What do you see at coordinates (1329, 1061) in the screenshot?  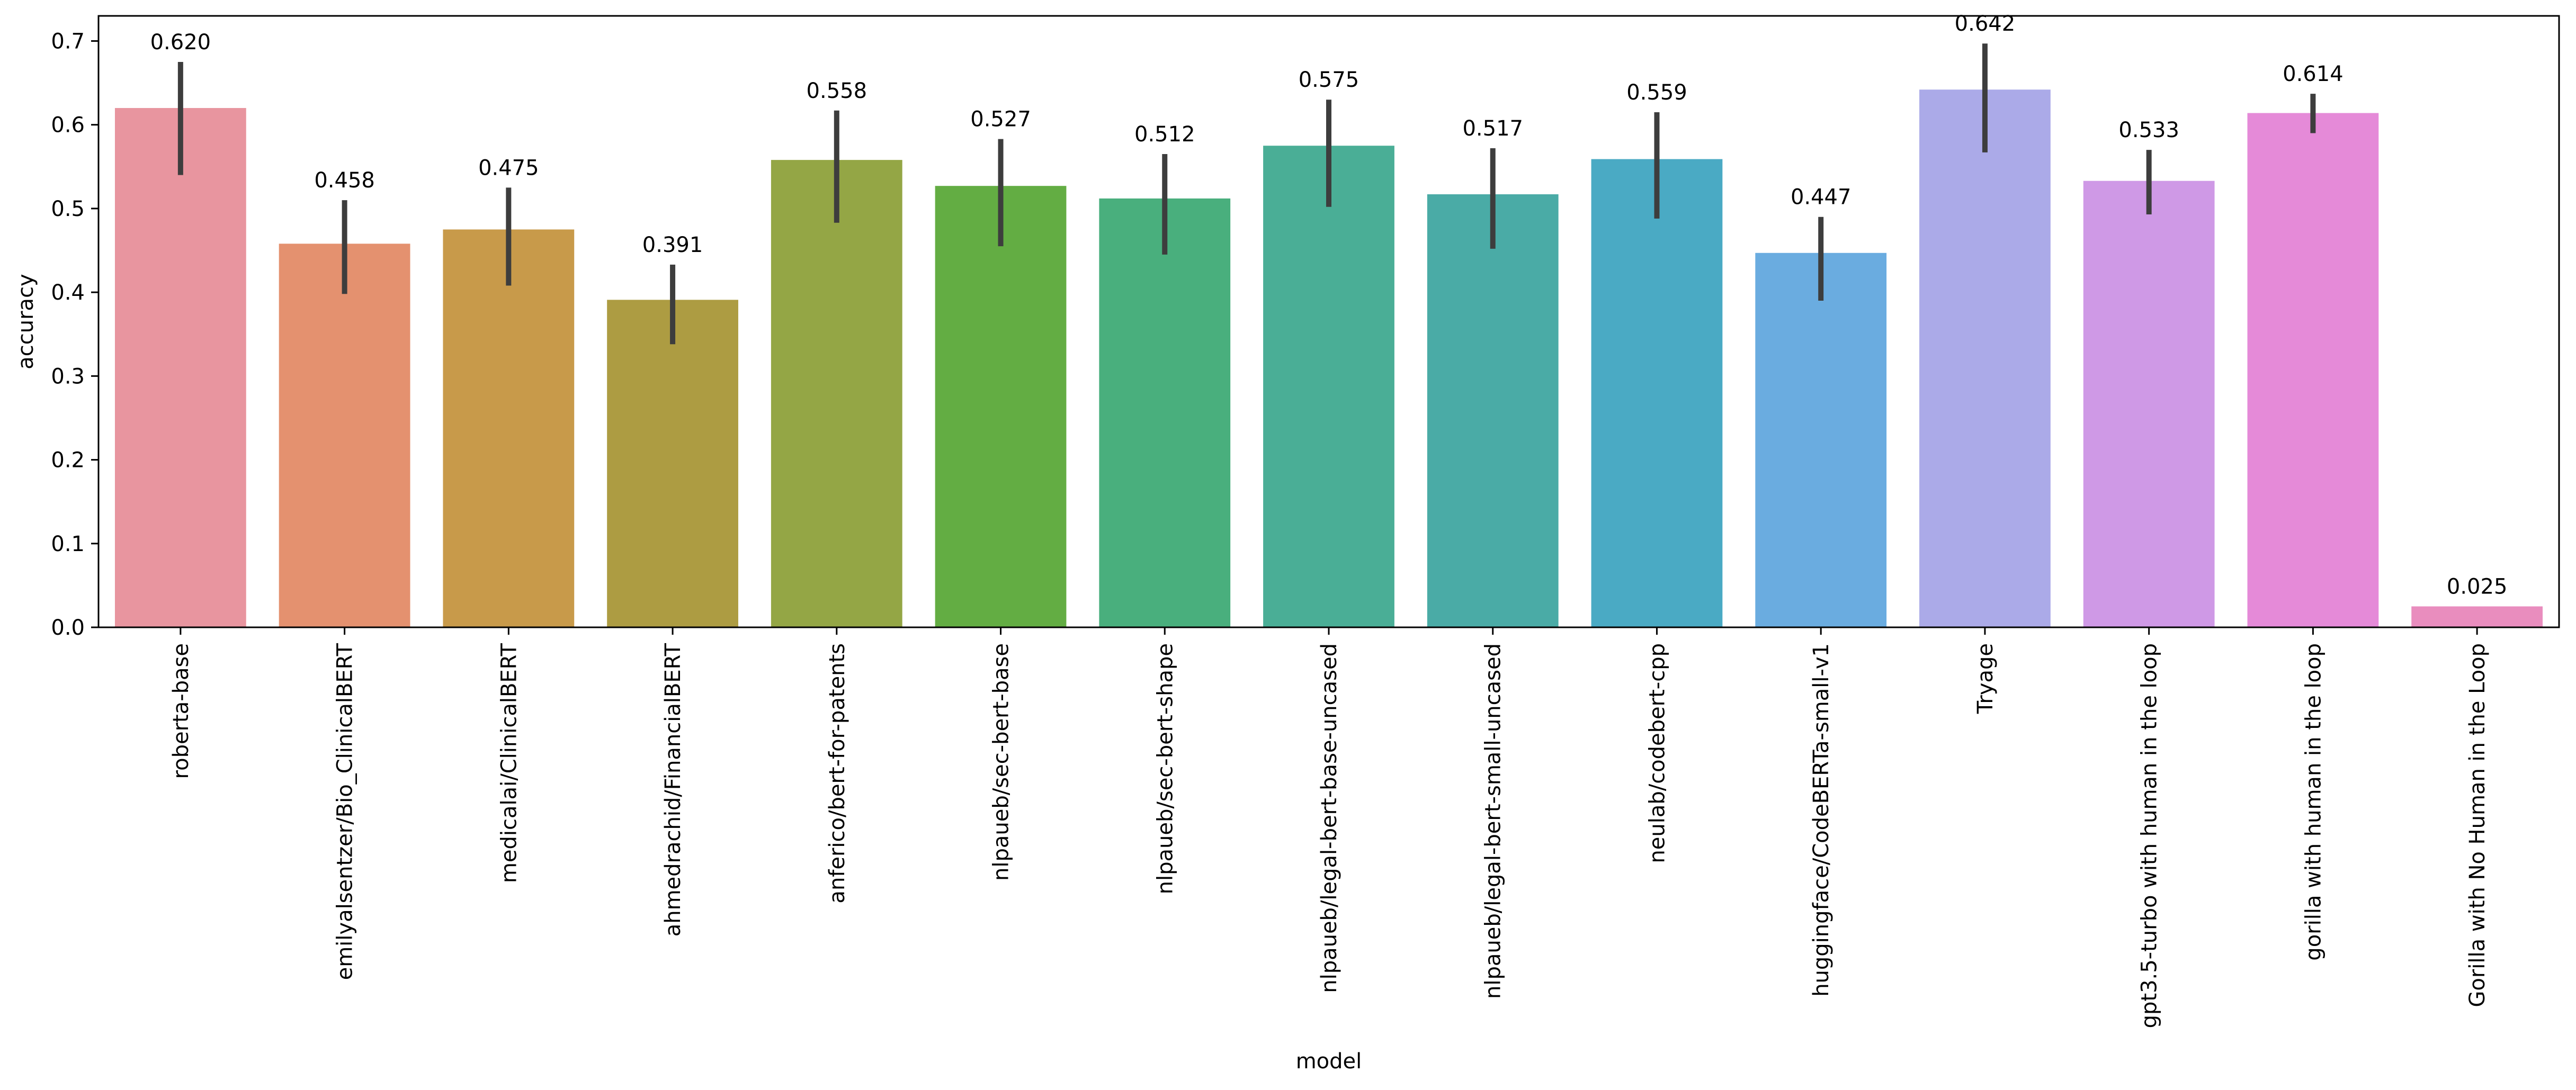 I see `x-axis-title: model` at bounding box center [1329, 1061].